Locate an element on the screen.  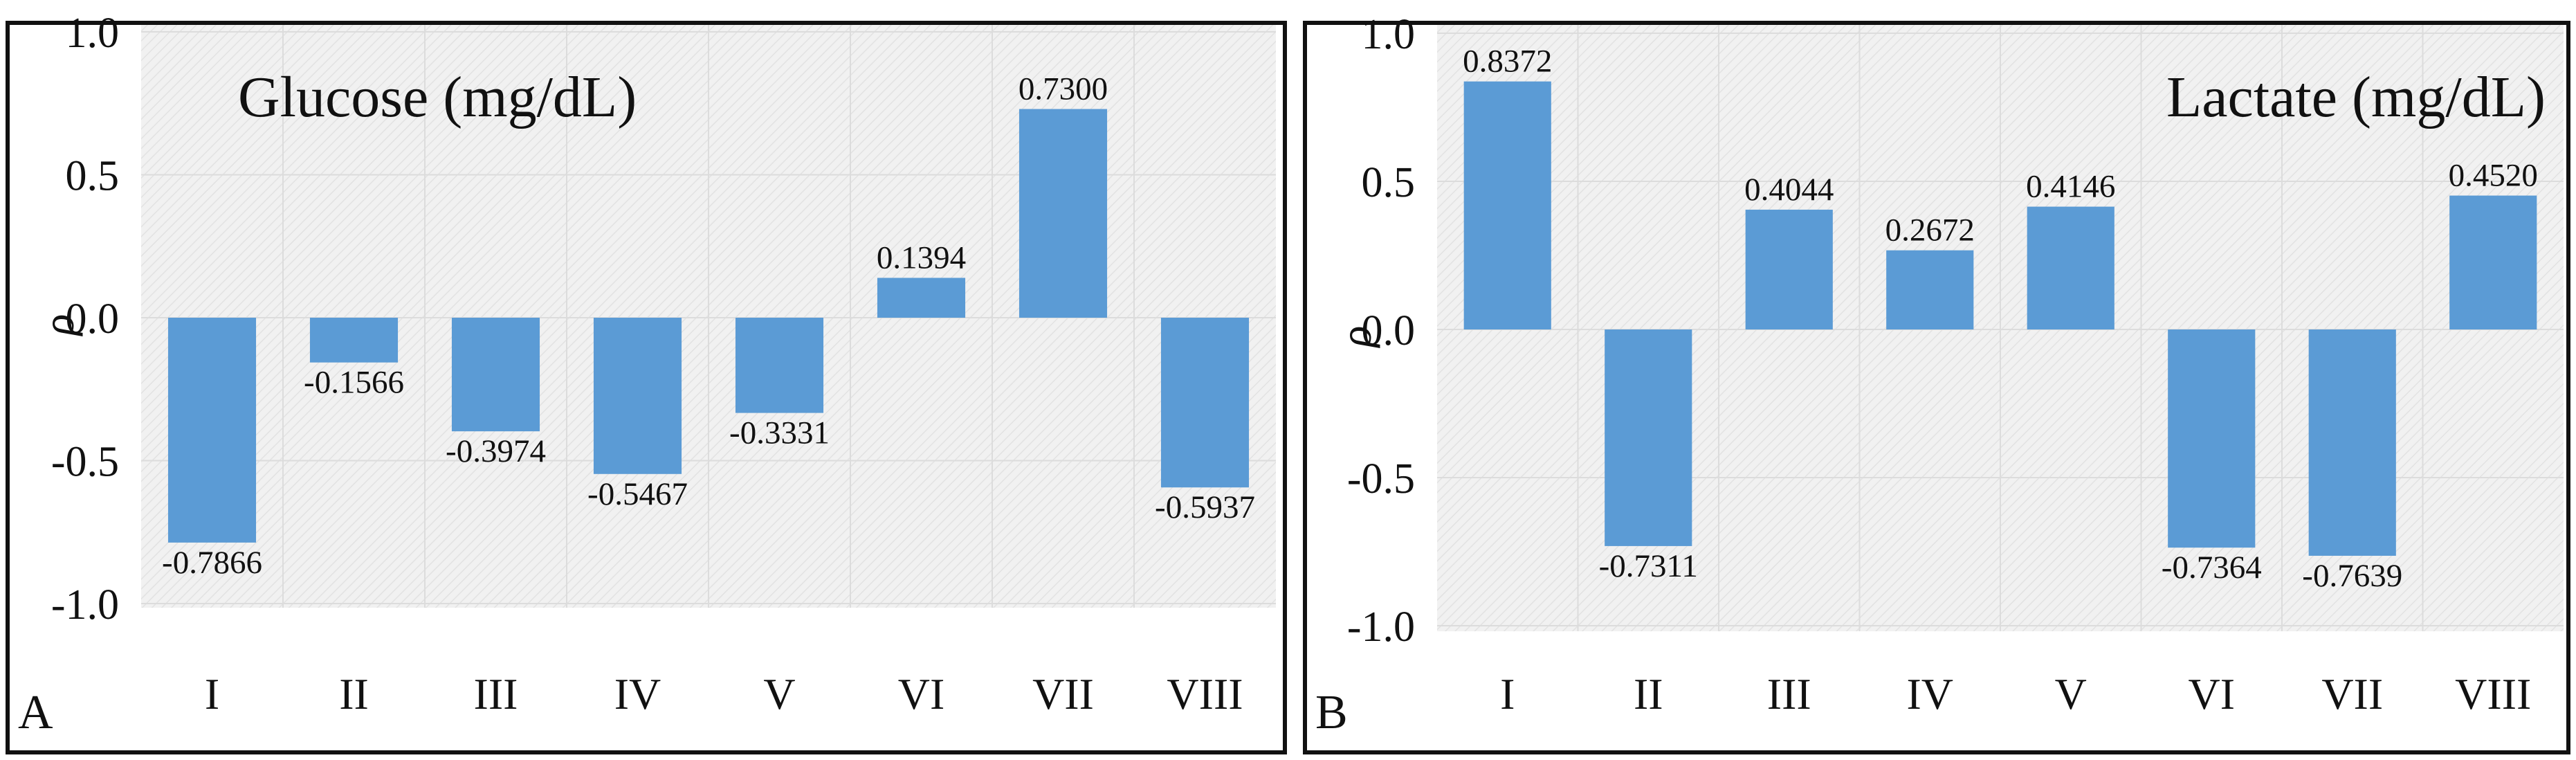
lactate-data-label: 0.4520 is located at coordinates (2494, 176).